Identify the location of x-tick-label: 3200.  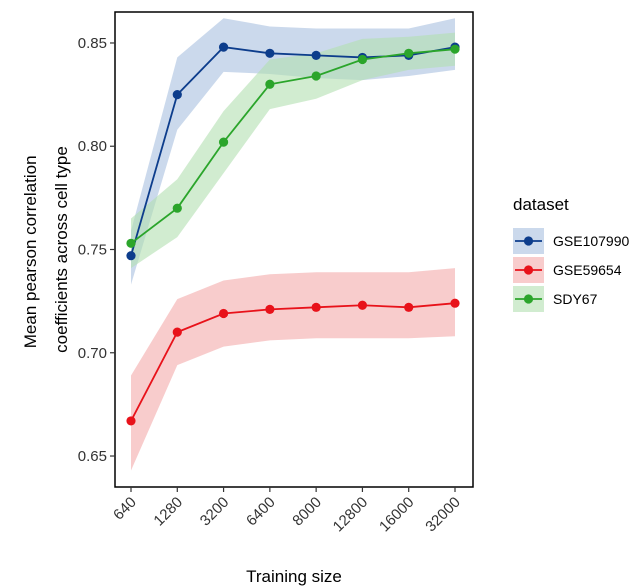
(215, 512).